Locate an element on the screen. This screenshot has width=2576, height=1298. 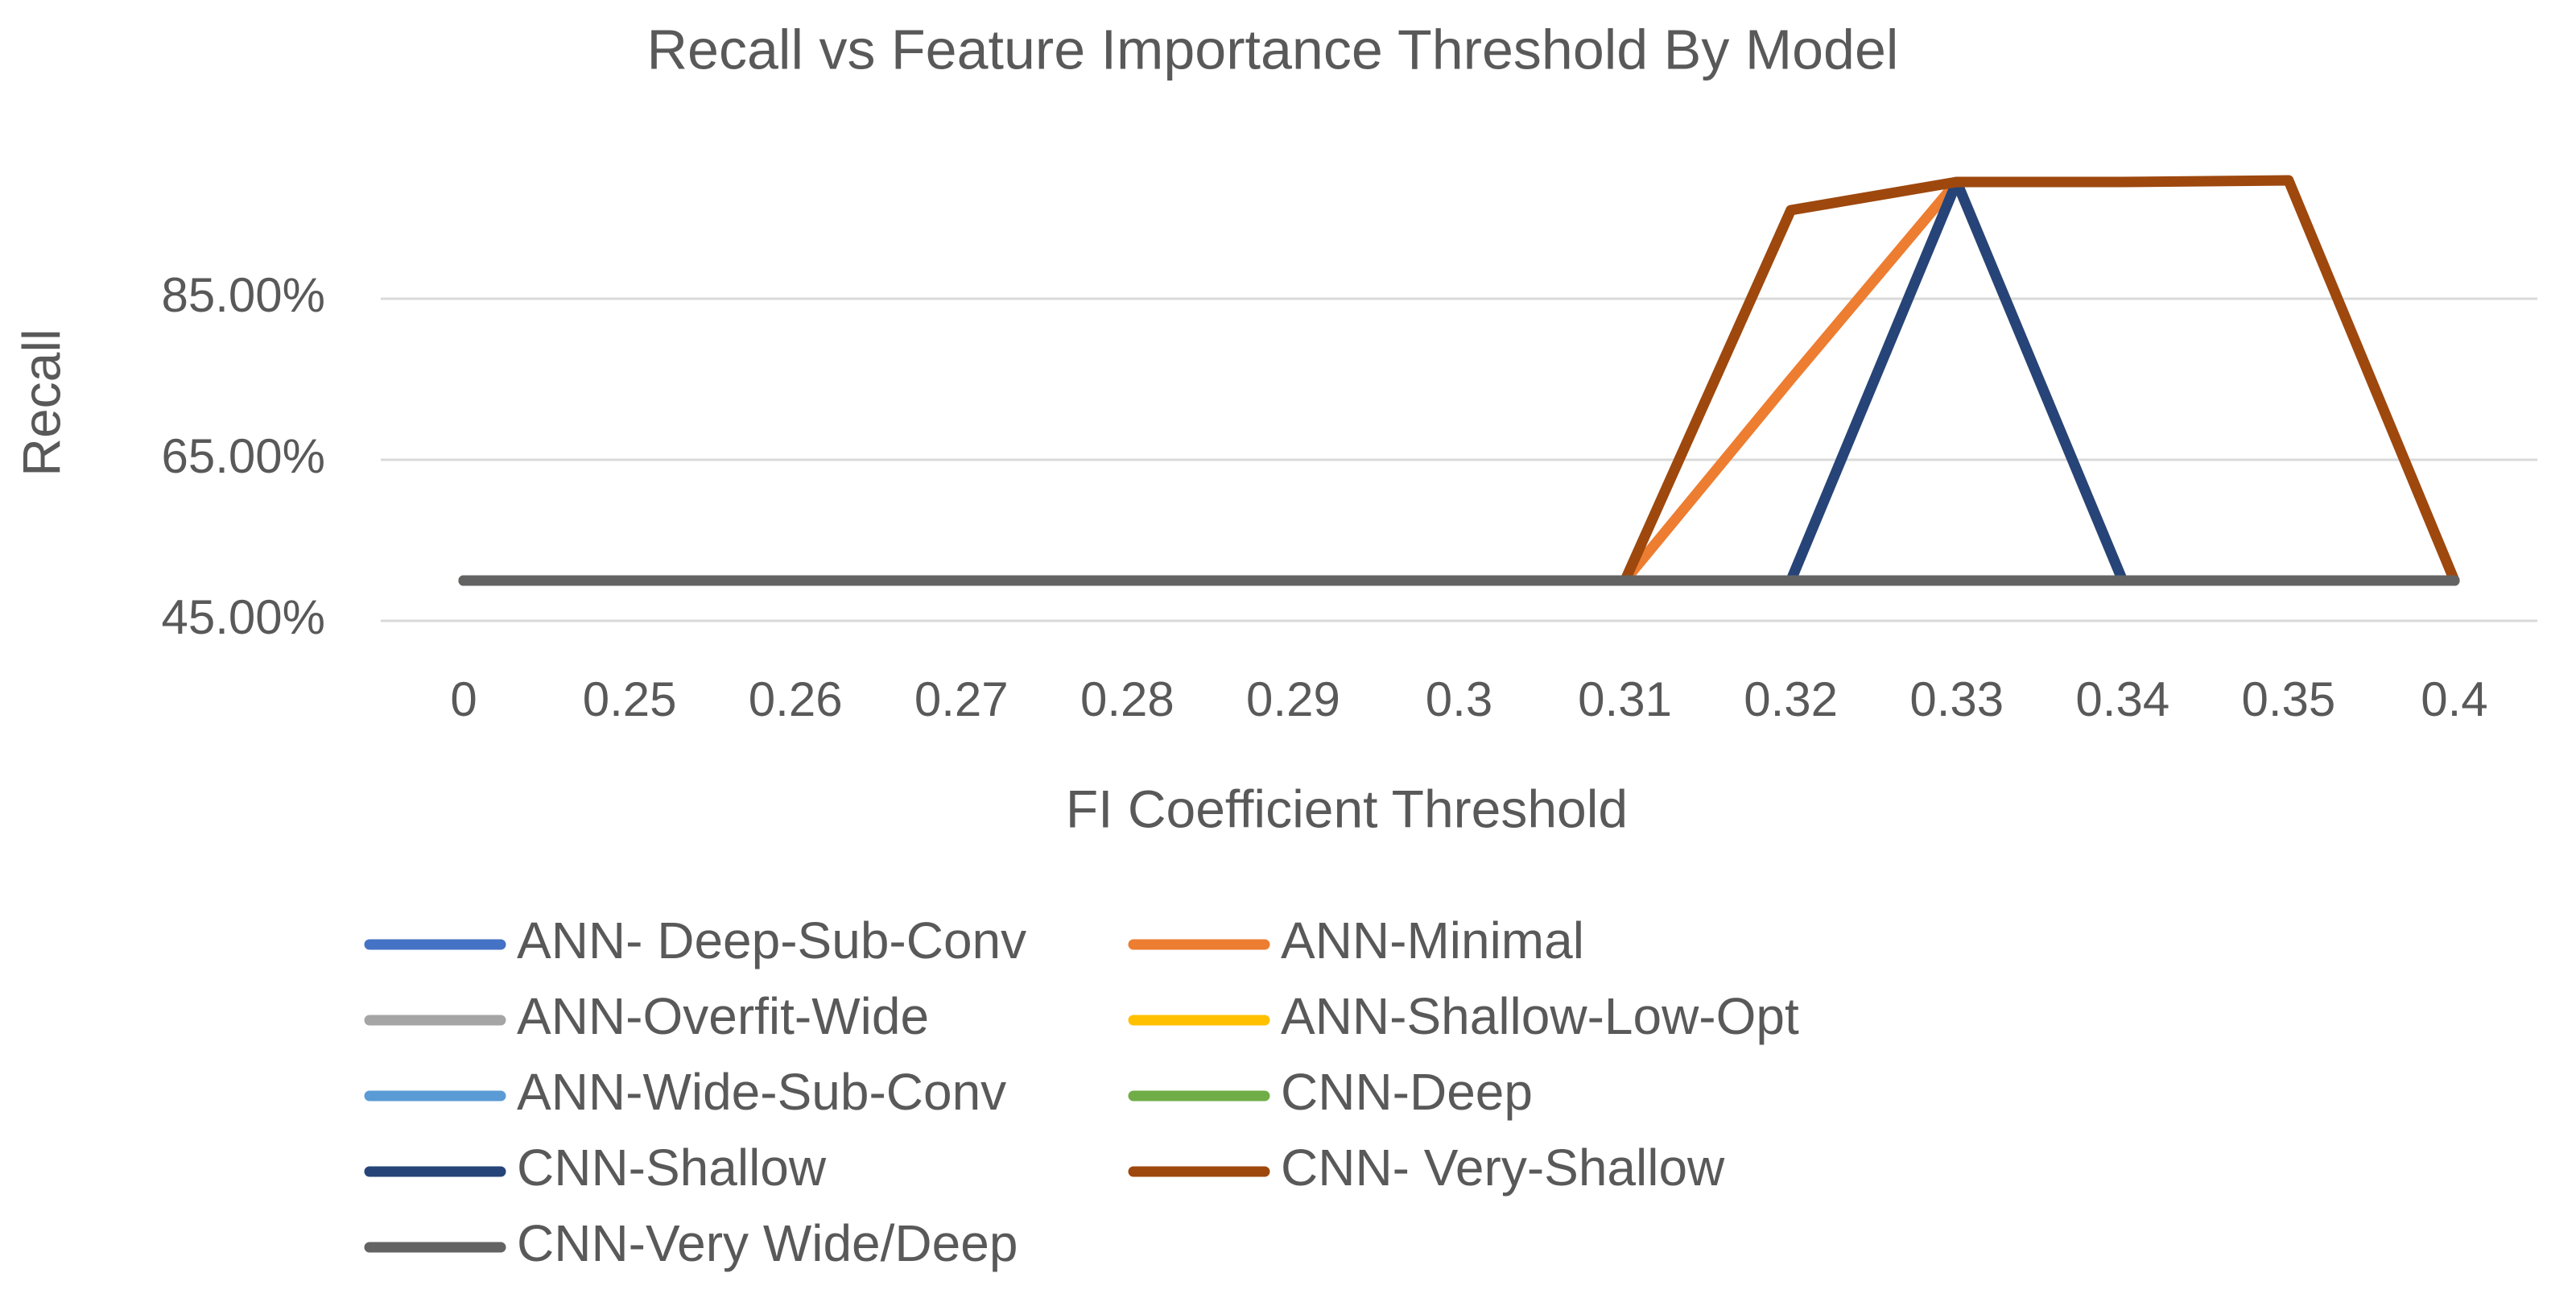
legend-label: ANN-Minimal is located at coordinates (1432, 940).